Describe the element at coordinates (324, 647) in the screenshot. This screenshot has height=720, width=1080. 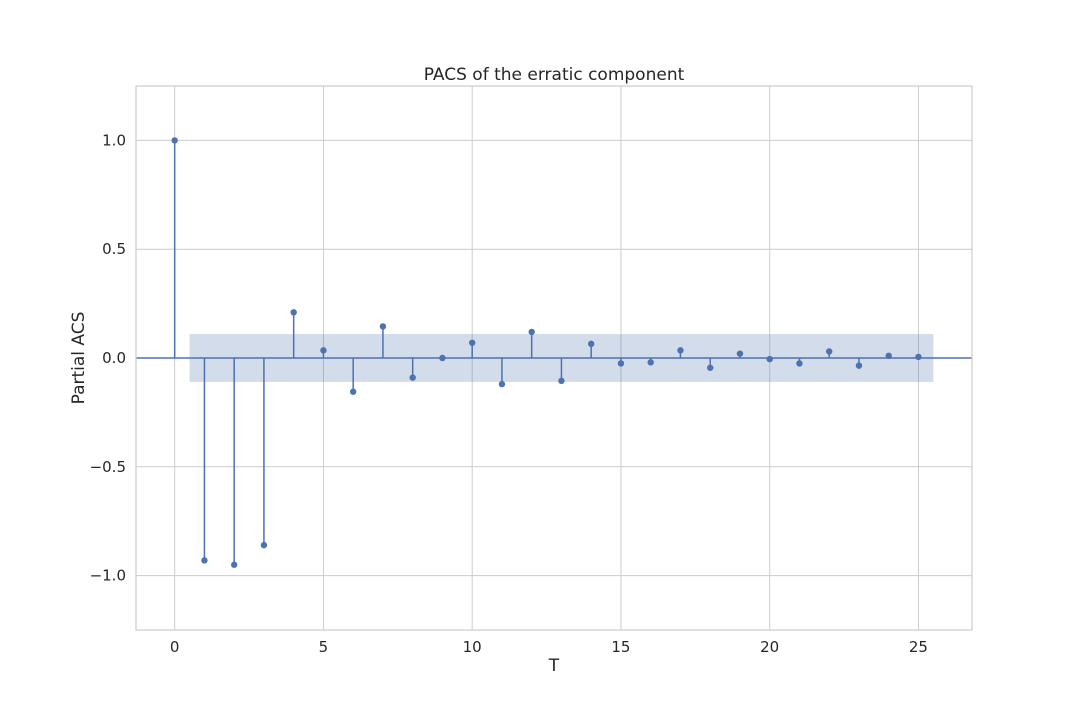
I see `x-tick-label: 5` at that location.